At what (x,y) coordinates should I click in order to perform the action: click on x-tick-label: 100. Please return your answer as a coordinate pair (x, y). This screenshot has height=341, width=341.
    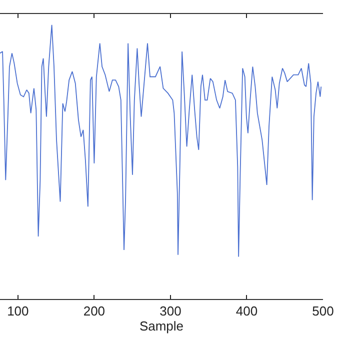
    Looking at the image, I should click on (18, 311).